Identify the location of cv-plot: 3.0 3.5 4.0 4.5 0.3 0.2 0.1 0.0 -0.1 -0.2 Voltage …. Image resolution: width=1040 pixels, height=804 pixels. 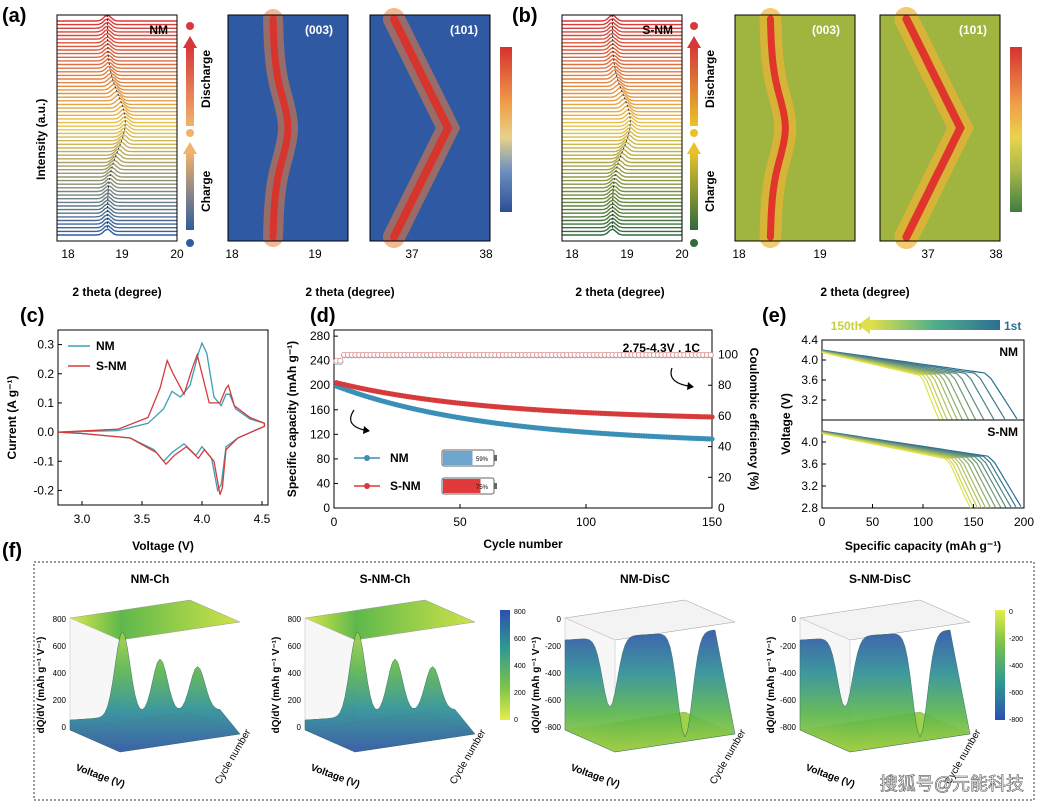
(138, 441).